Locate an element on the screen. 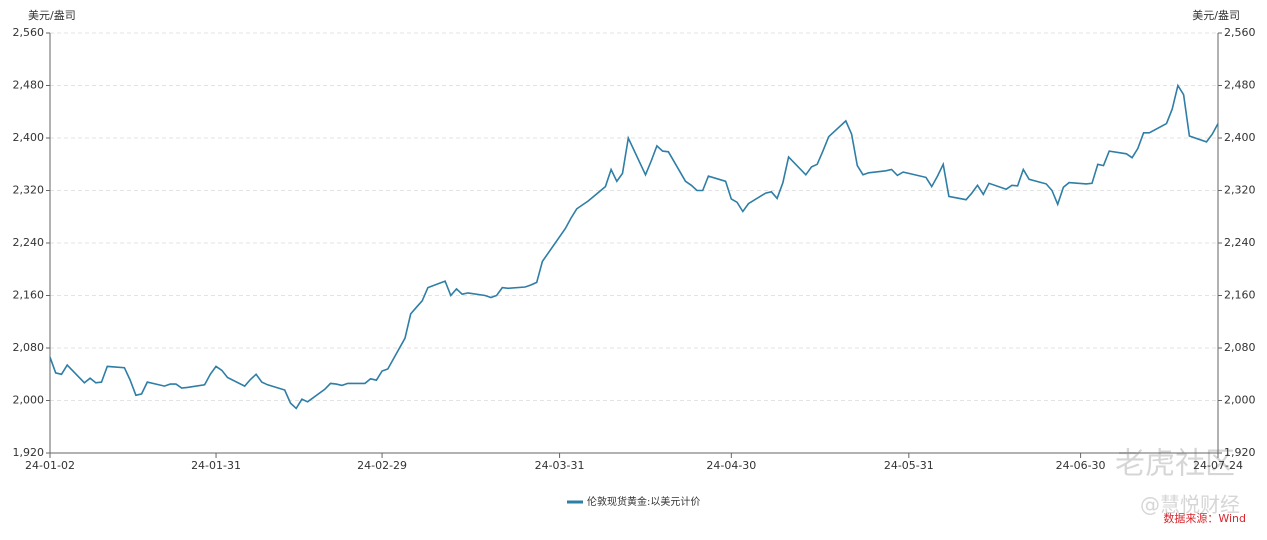 The width and height of the screenshot is (1267, 540). y-tick-label: 2,080 is located at coordinates (29, 347).